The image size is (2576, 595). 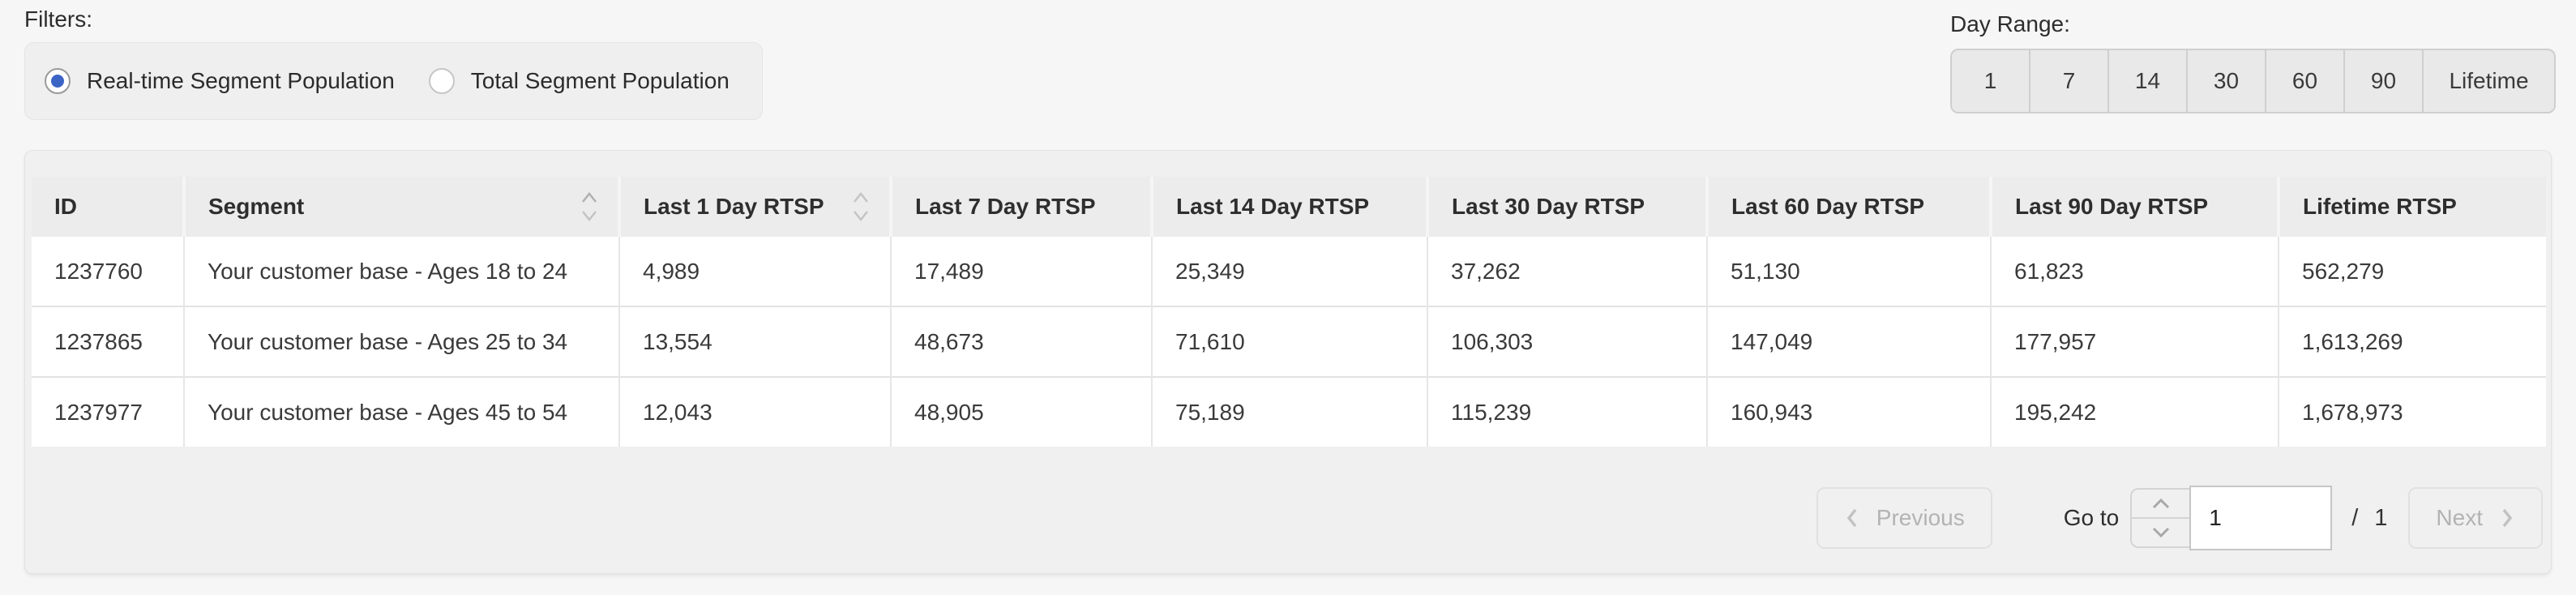 What do you see at coordinates (1273, 207) in the screenshot?
I see `column-header-label: Last 14 Day RTSP` at bounding box center [1273, 207].